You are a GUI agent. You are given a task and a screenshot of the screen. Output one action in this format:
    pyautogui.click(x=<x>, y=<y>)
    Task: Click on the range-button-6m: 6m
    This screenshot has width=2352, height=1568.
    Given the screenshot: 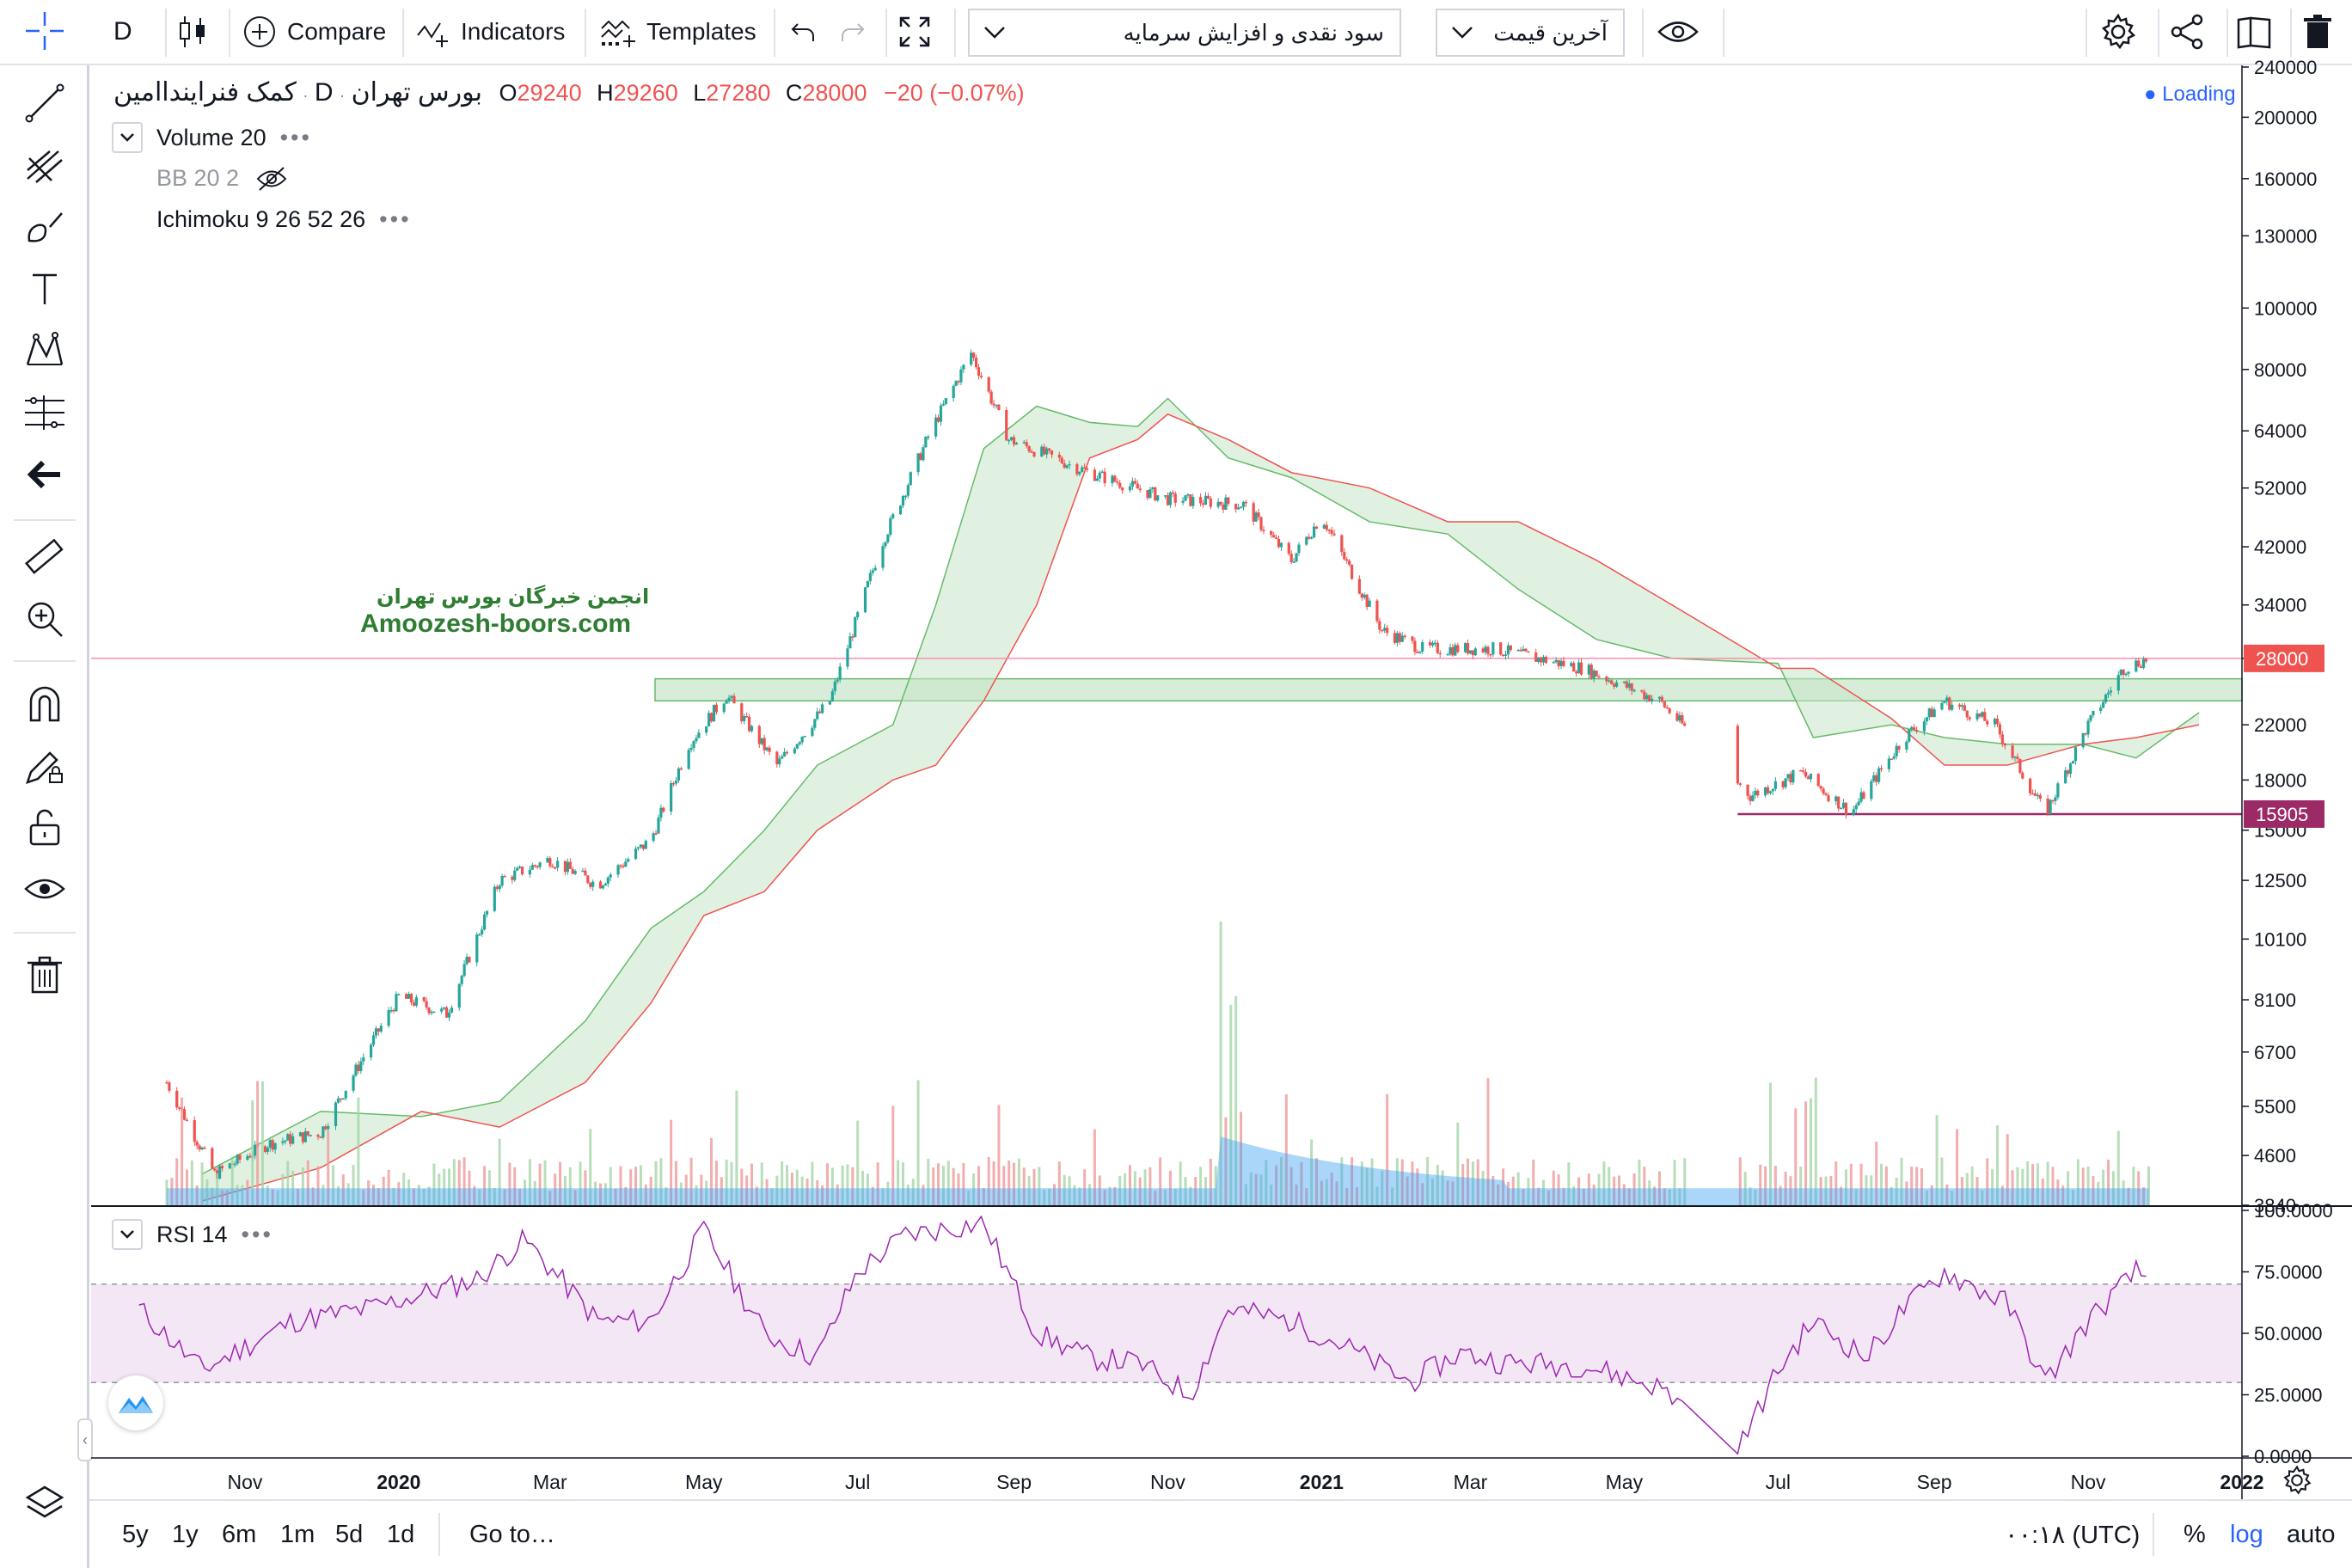 What is the action you would take?
    pyautogui.click(x=239, y=1534)
    